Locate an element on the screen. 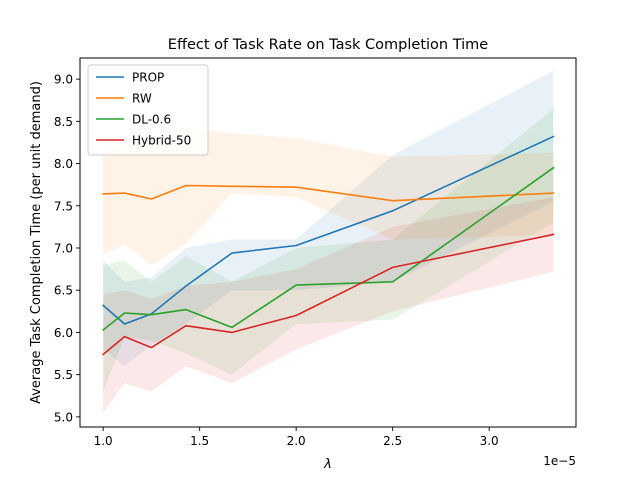  legend-box is located at coordinates (148, 110).